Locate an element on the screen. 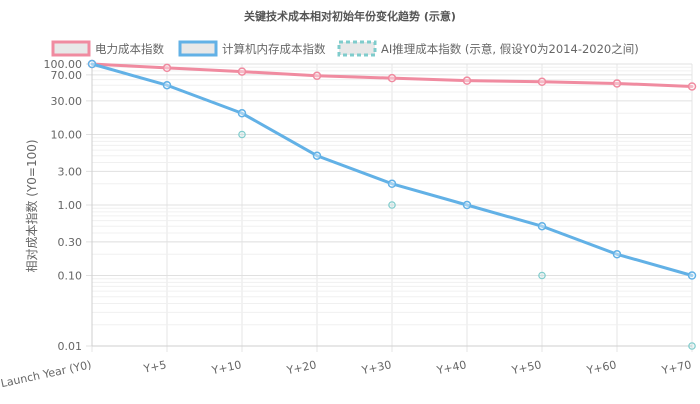 The image size is (700, 404). x-tick-label: Y+70 is located at coordinates (676, 367).